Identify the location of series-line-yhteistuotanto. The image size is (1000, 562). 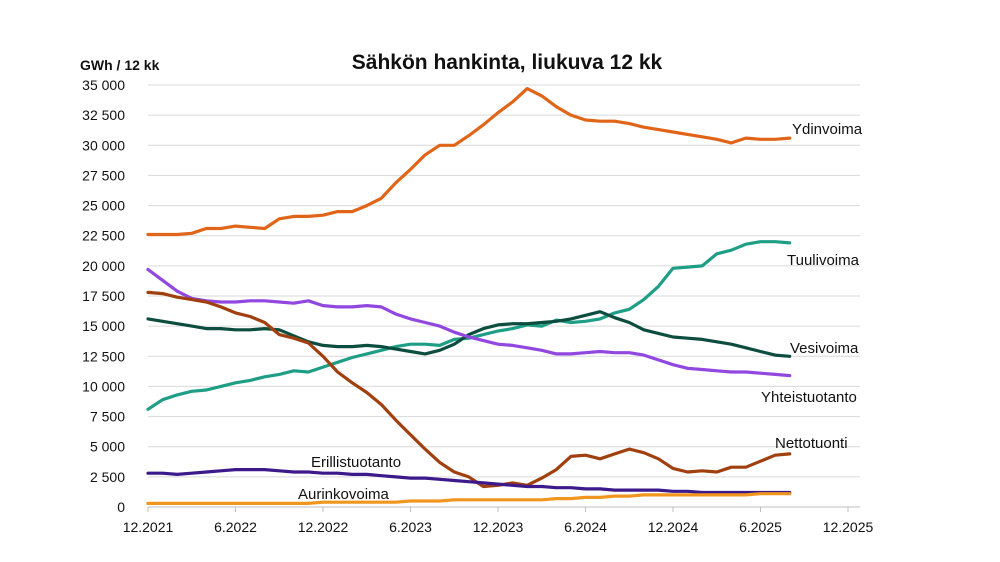
(469, 322).